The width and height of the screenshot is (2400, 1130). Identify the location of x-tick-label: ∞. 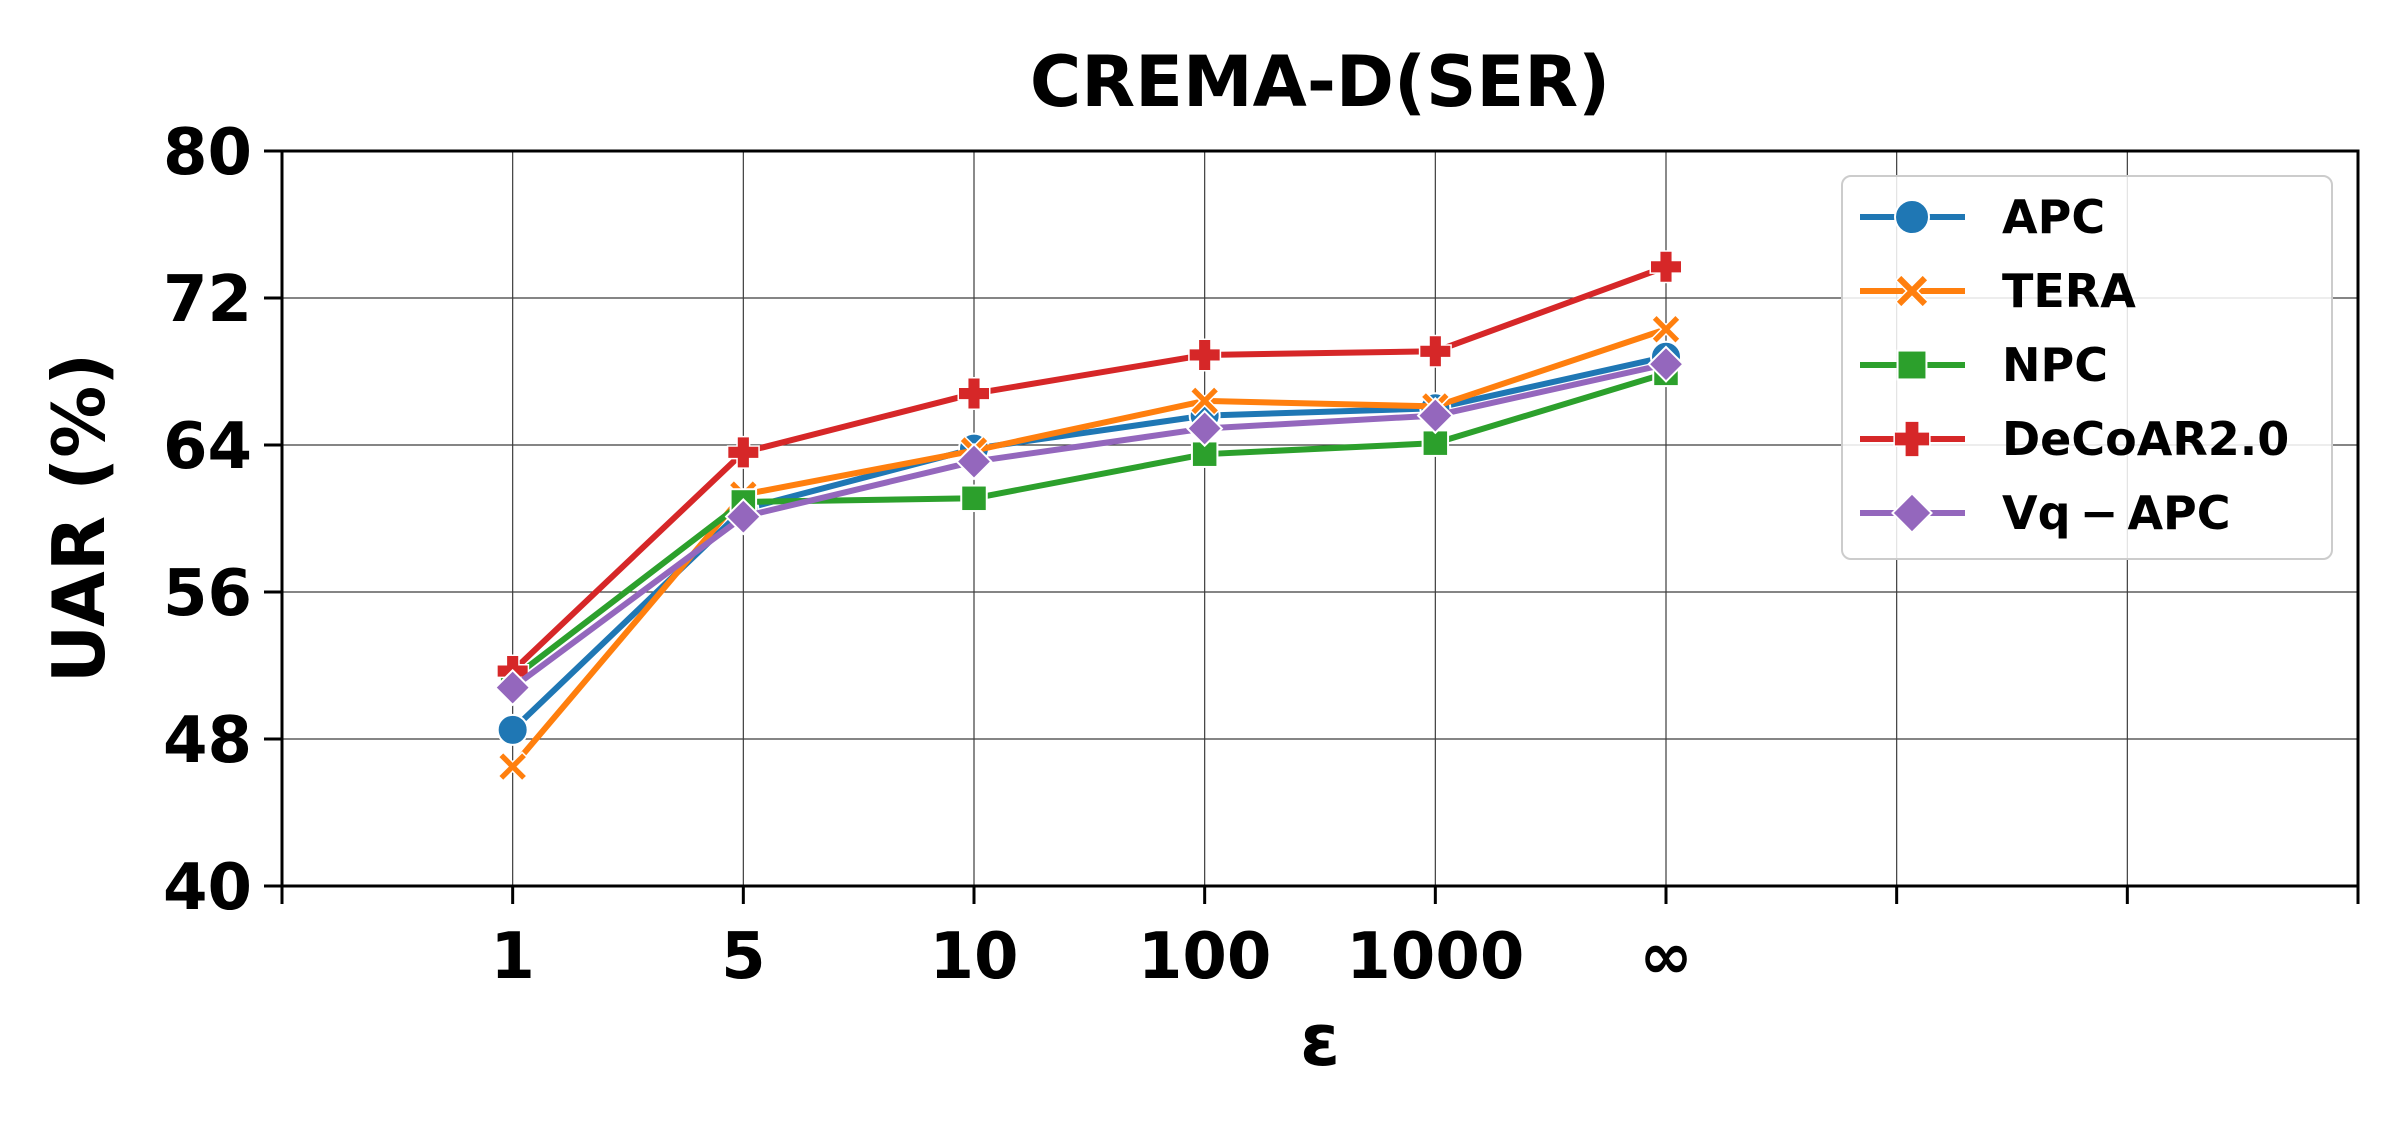
(1665, 957).